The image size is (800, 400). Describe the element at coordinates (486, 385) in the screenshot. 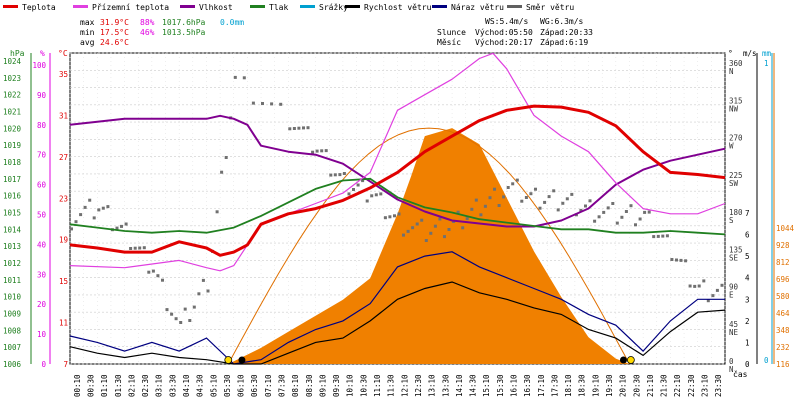

I see `x-tick-label: 15:10` at that location.